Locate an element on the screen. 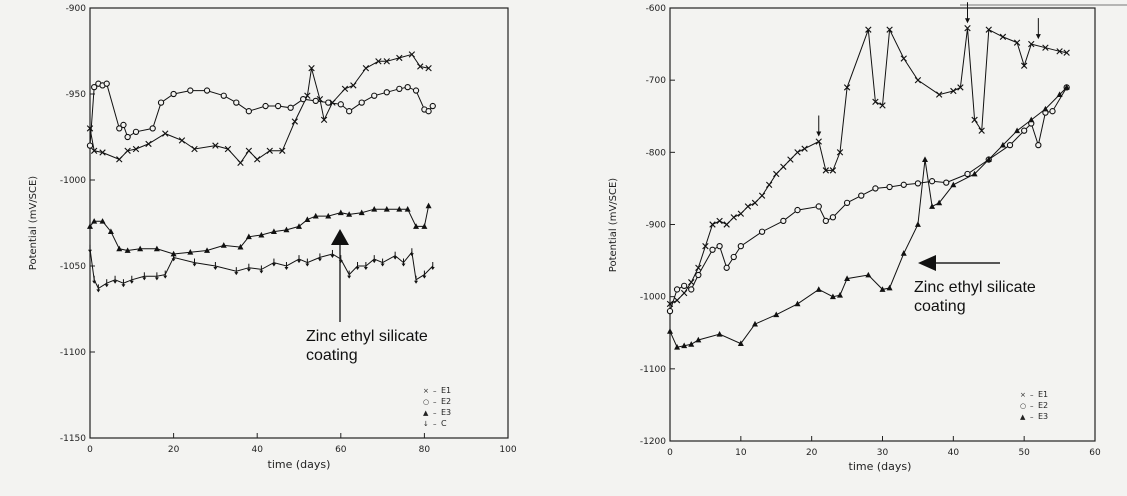 The height and width of the screenshot is (496, 1127). right-x-tick-label: 20 is located at coordinates (812, 453).